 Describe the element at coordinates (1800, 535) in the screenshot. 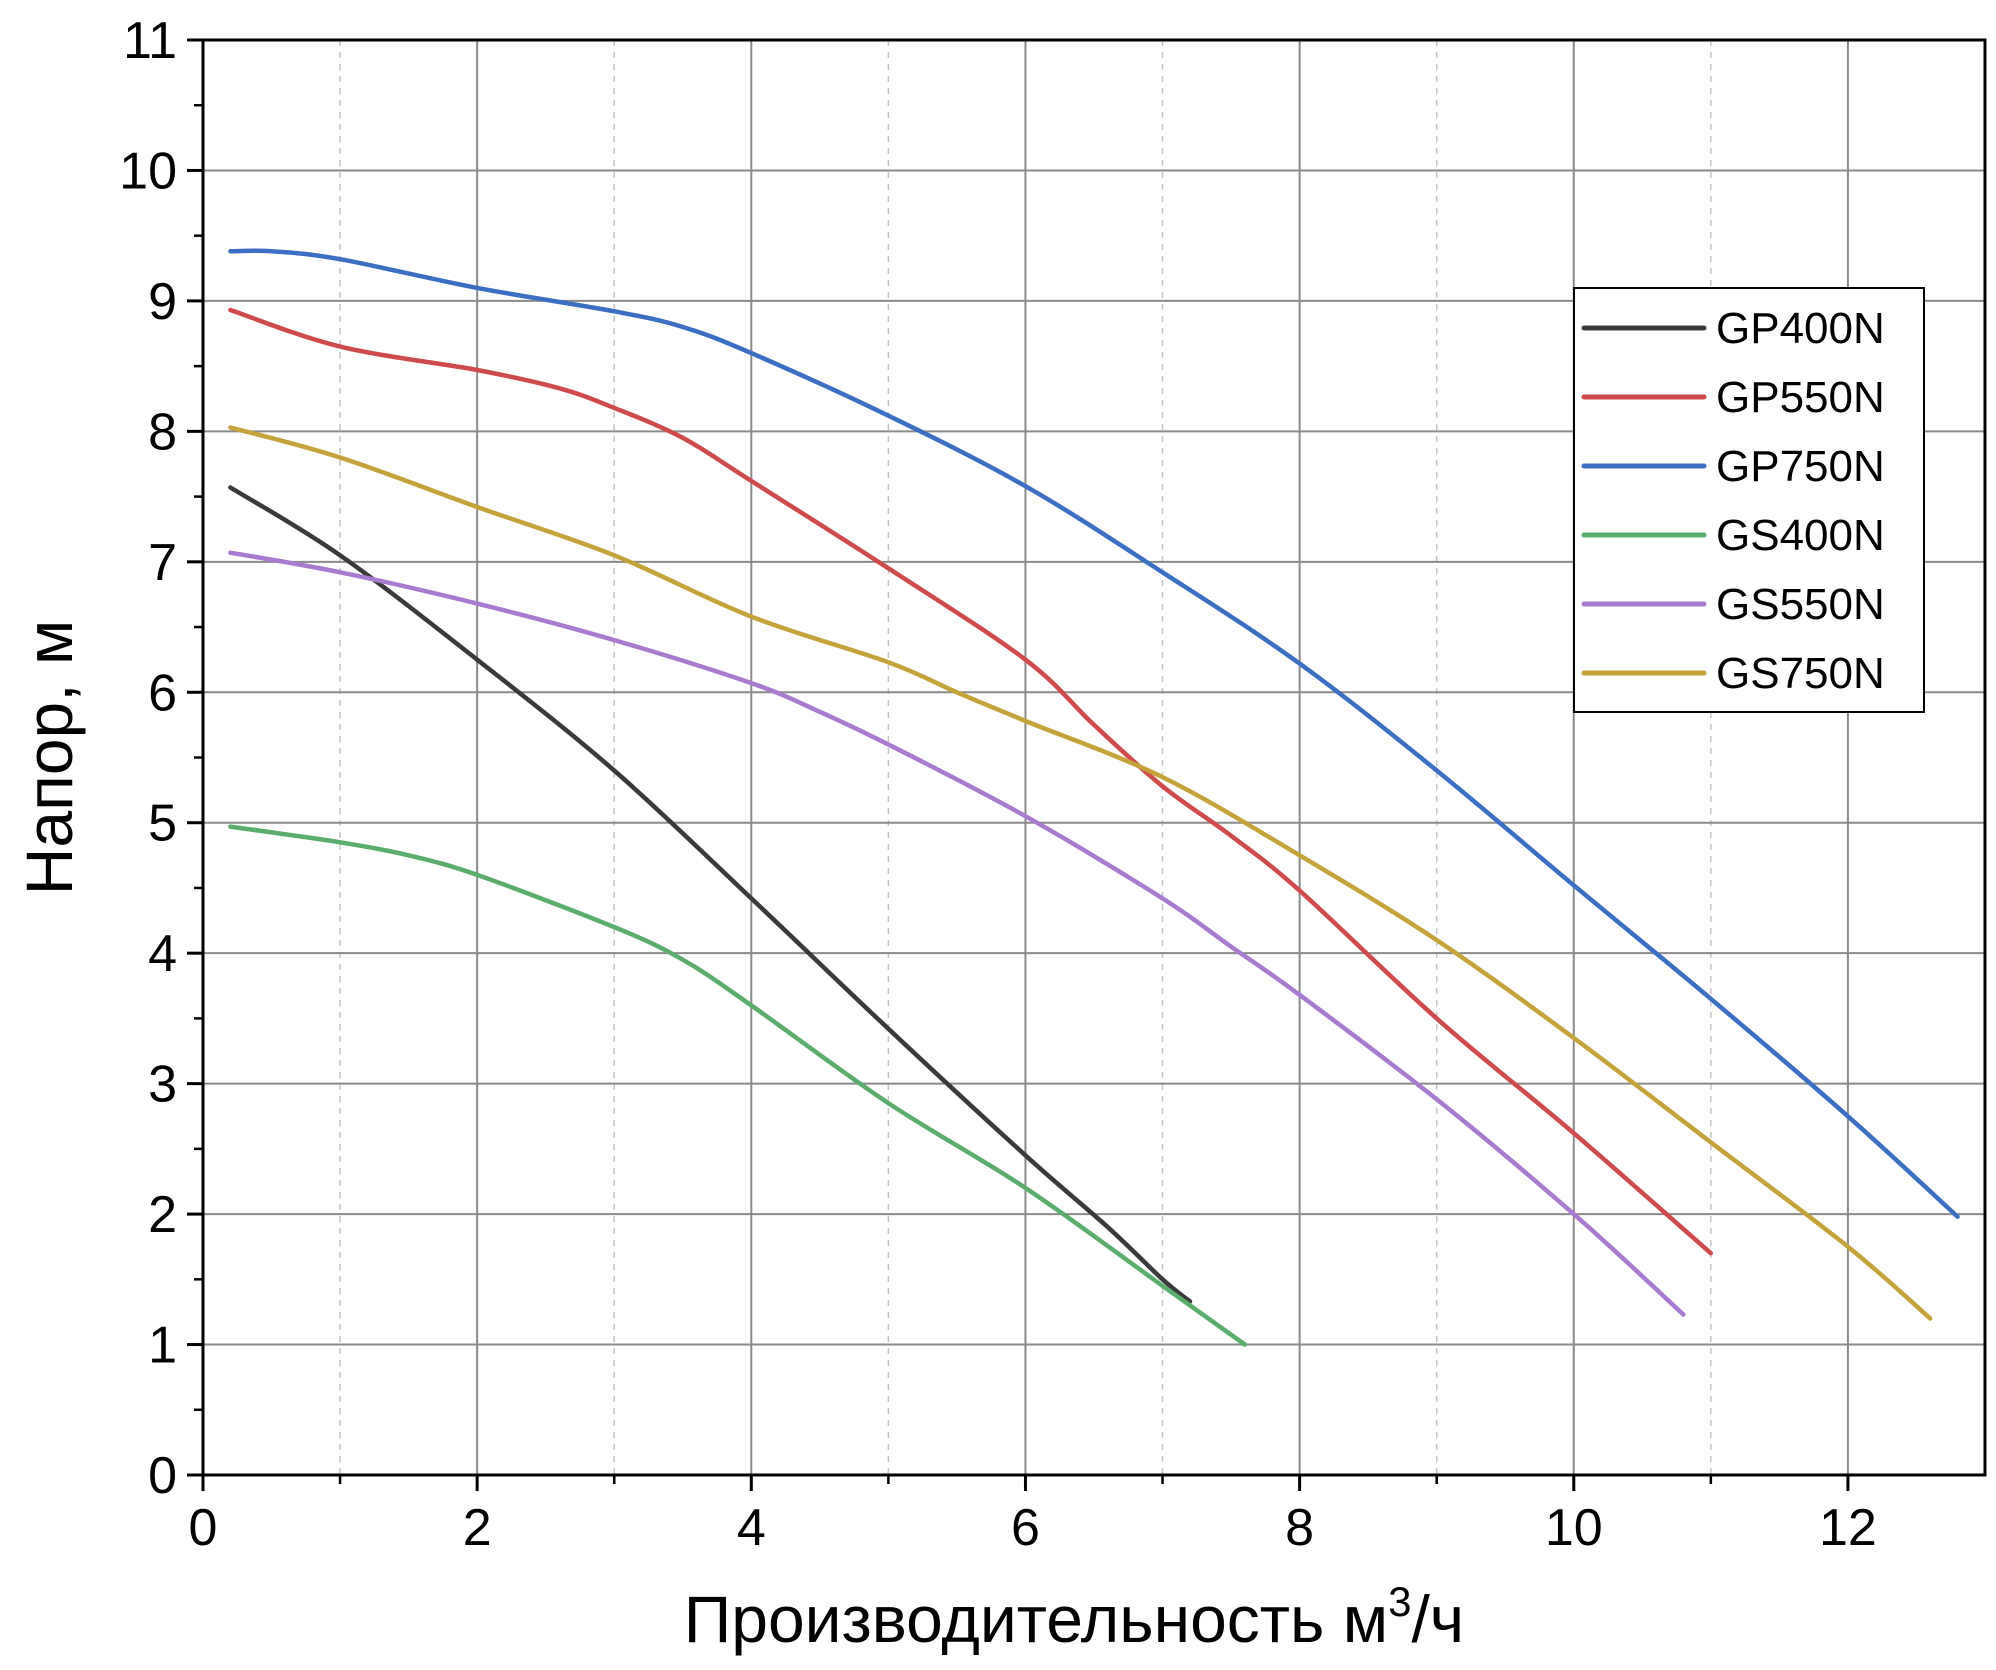

I see `legend-label-gs400n: GS400N` at that location.